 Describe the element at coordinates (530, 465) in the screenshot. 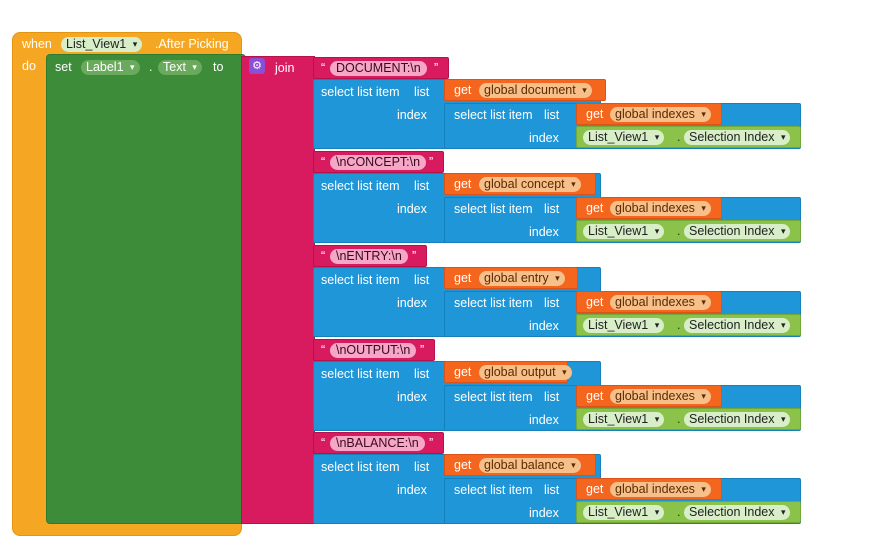

I see `global-var-dropdown: global balance` at that location.